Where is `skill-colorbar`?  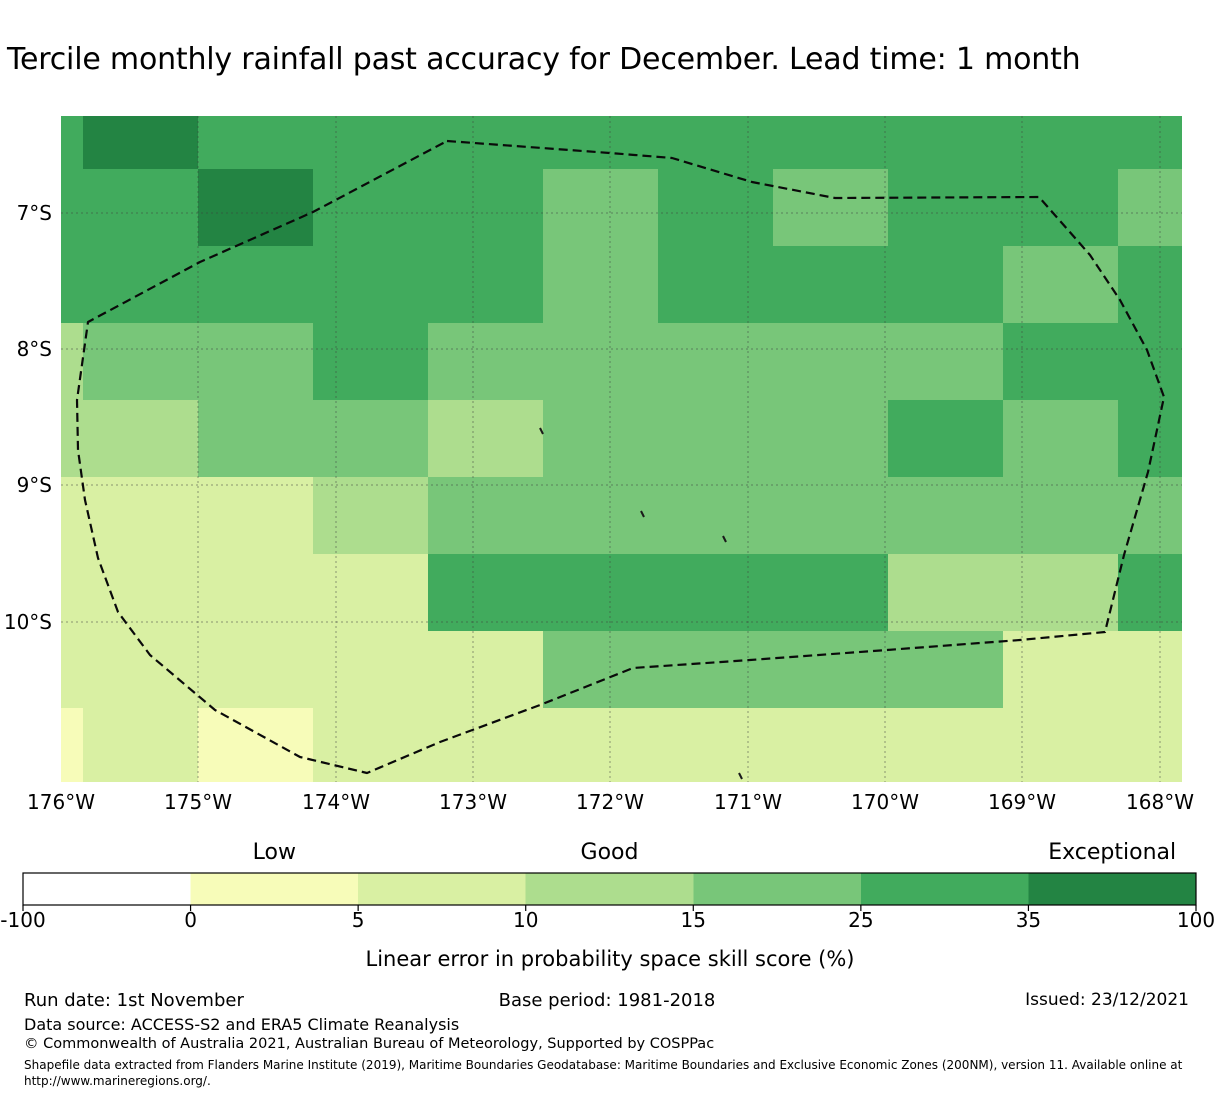 skill-colorbar is located at coordinates (609, 891).